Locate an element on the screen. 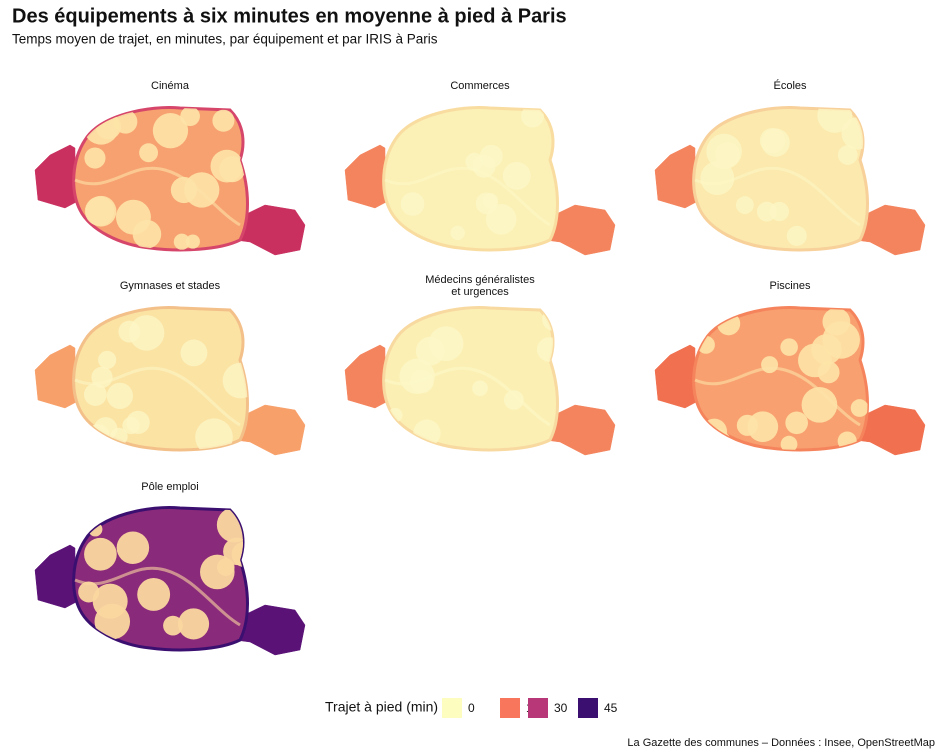 The width and height of the screenshot is (945, 756). paris is located at coordinates (470, 178).